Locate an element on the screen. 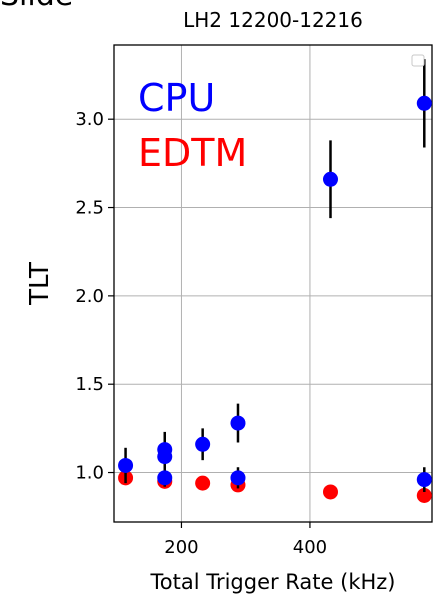 The image size is (443, 601). y-tick-label-3: 2.5 is located at coordinates (89, 208).